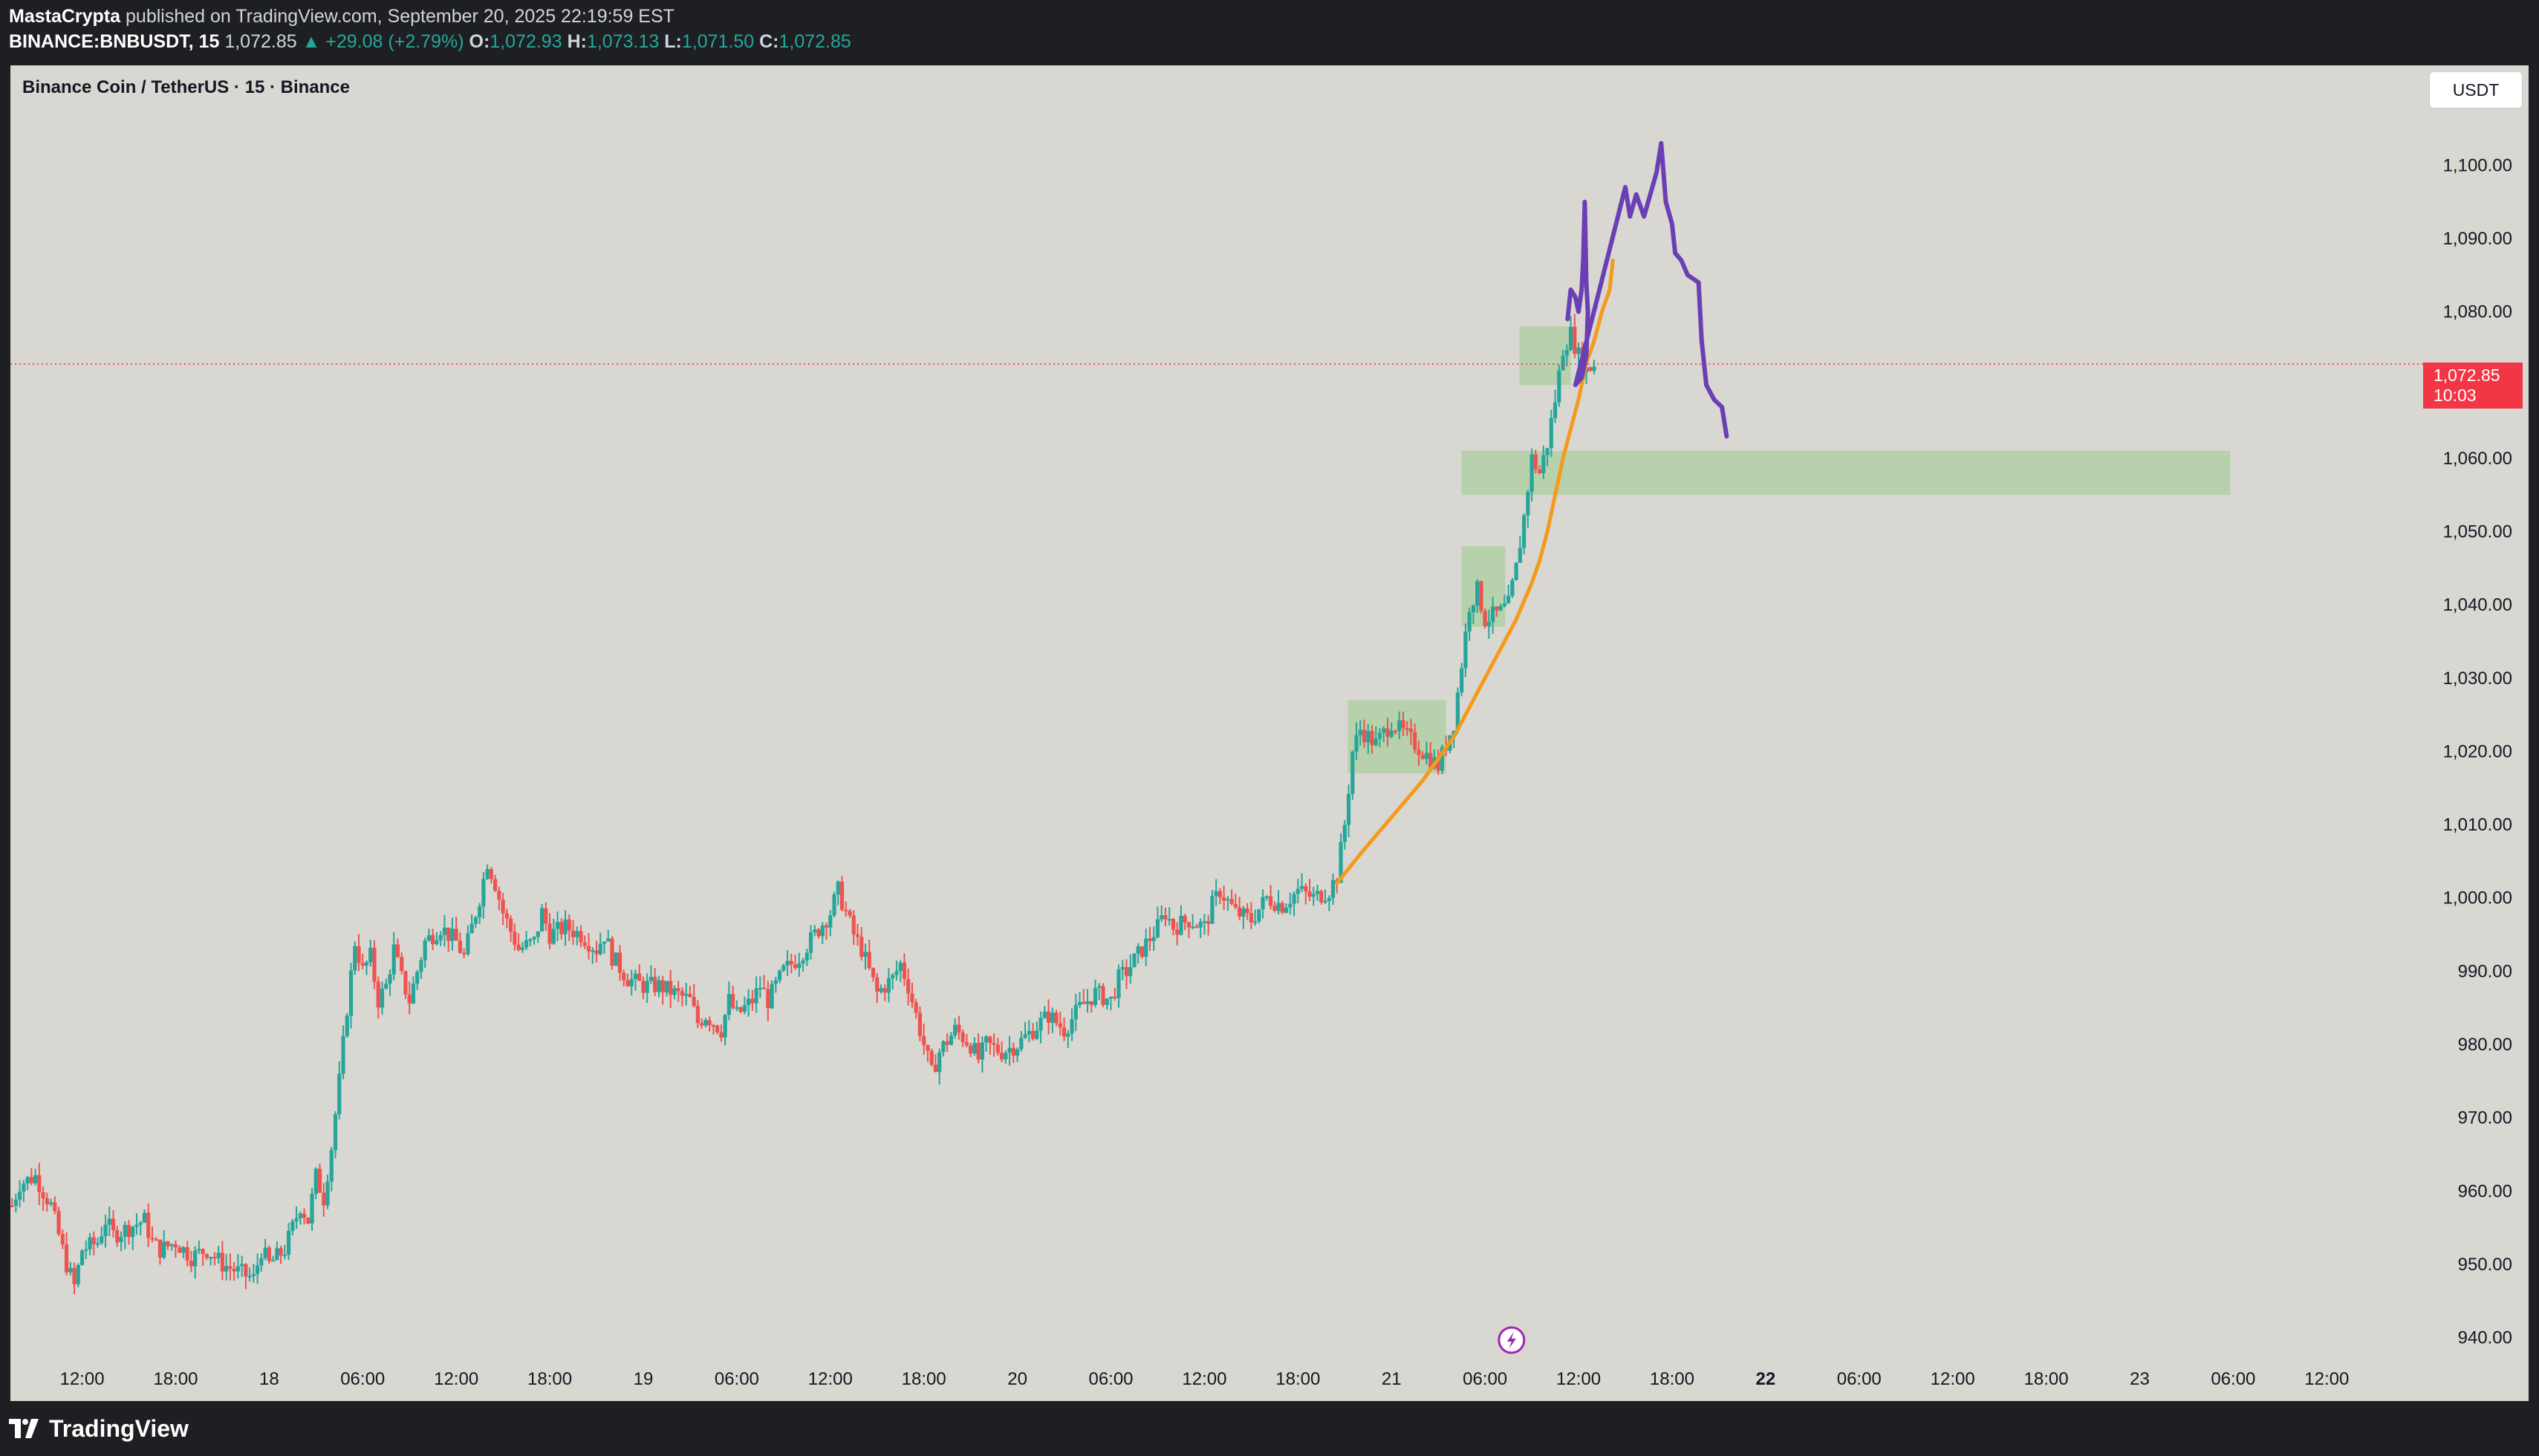 This screenshot has width=2539, height=1456. What do you see at coordinates (65, 17) in the screenshot?
I see `author-name: MastaCrypta` at bounding box center [65, 17].